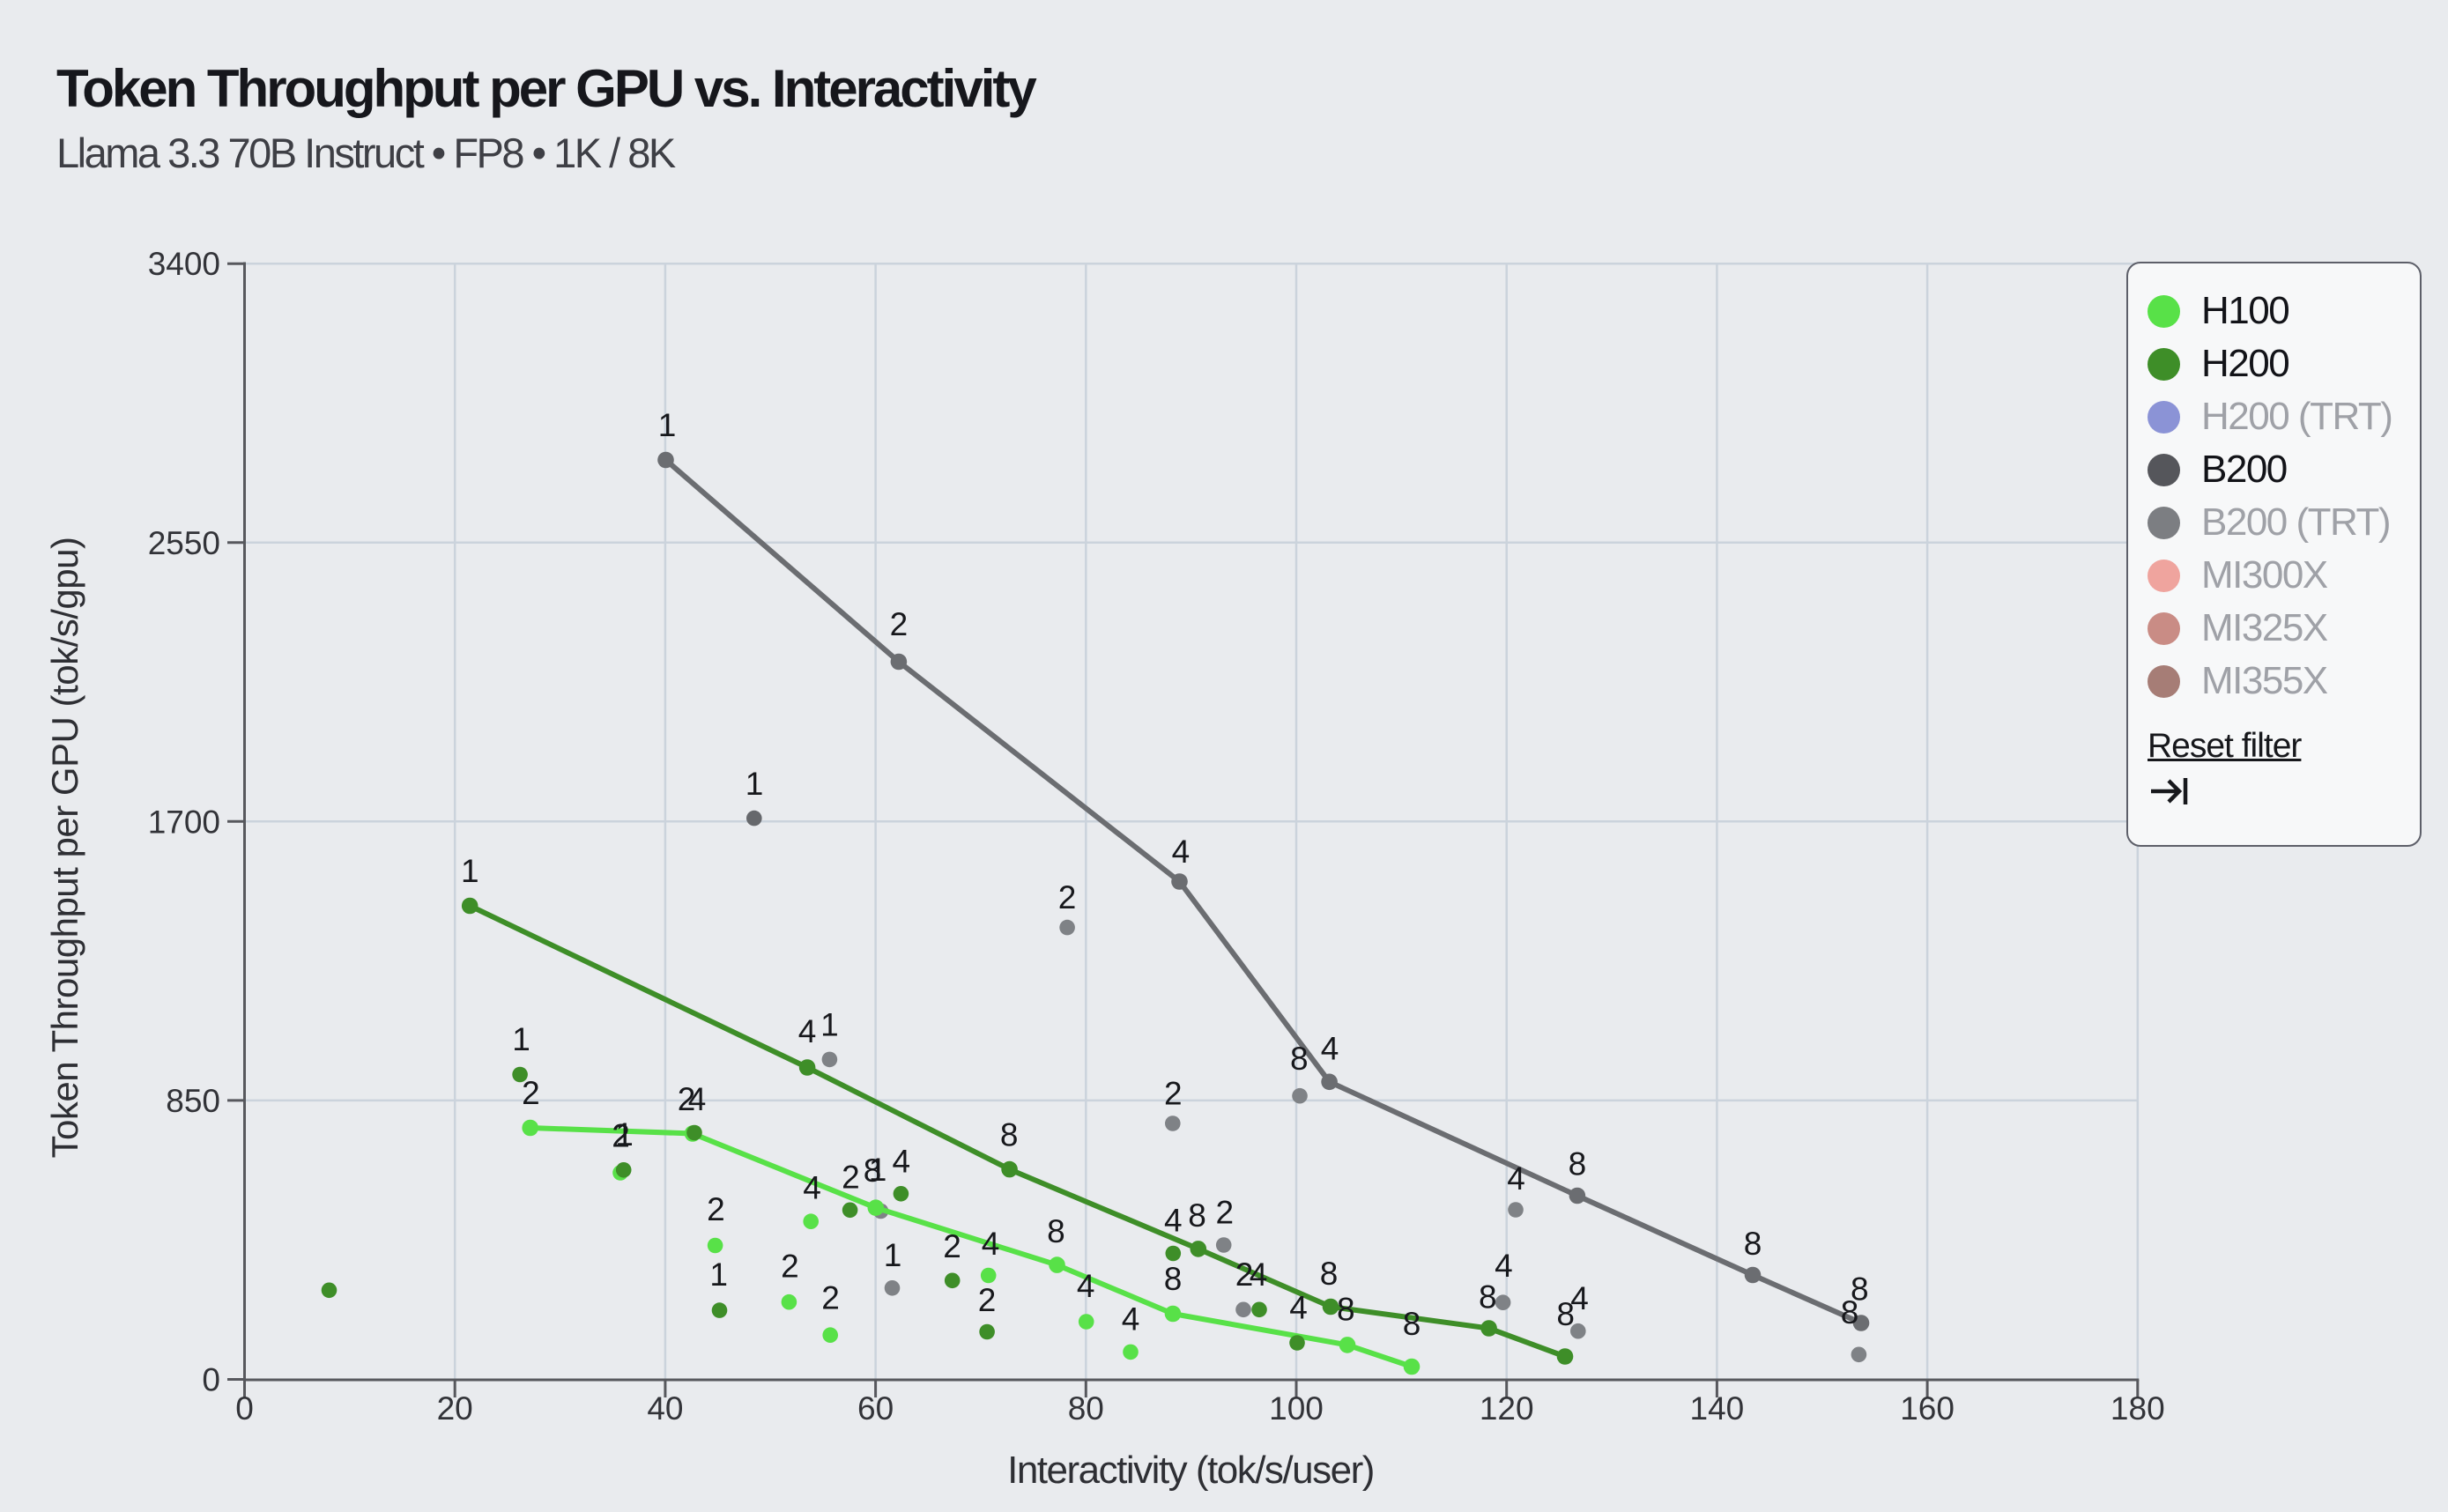 Image resolution: width=2448 pixels, height=1512 pixels. I want to click on svg-text: 3400, so click(184, 264).